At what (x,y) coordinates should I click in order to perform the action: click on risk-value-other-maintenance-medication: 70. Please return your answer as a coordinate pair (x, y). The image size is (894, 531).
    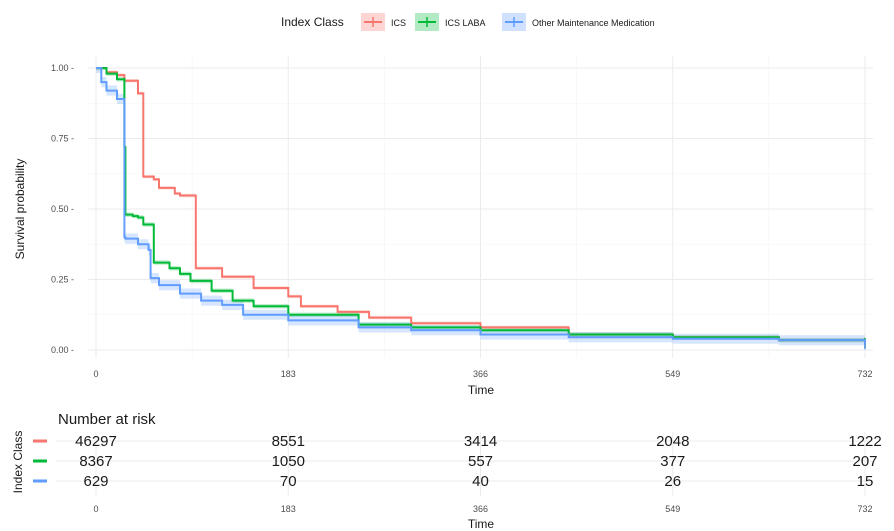
    Looking at the image, I should click on (288, 481).